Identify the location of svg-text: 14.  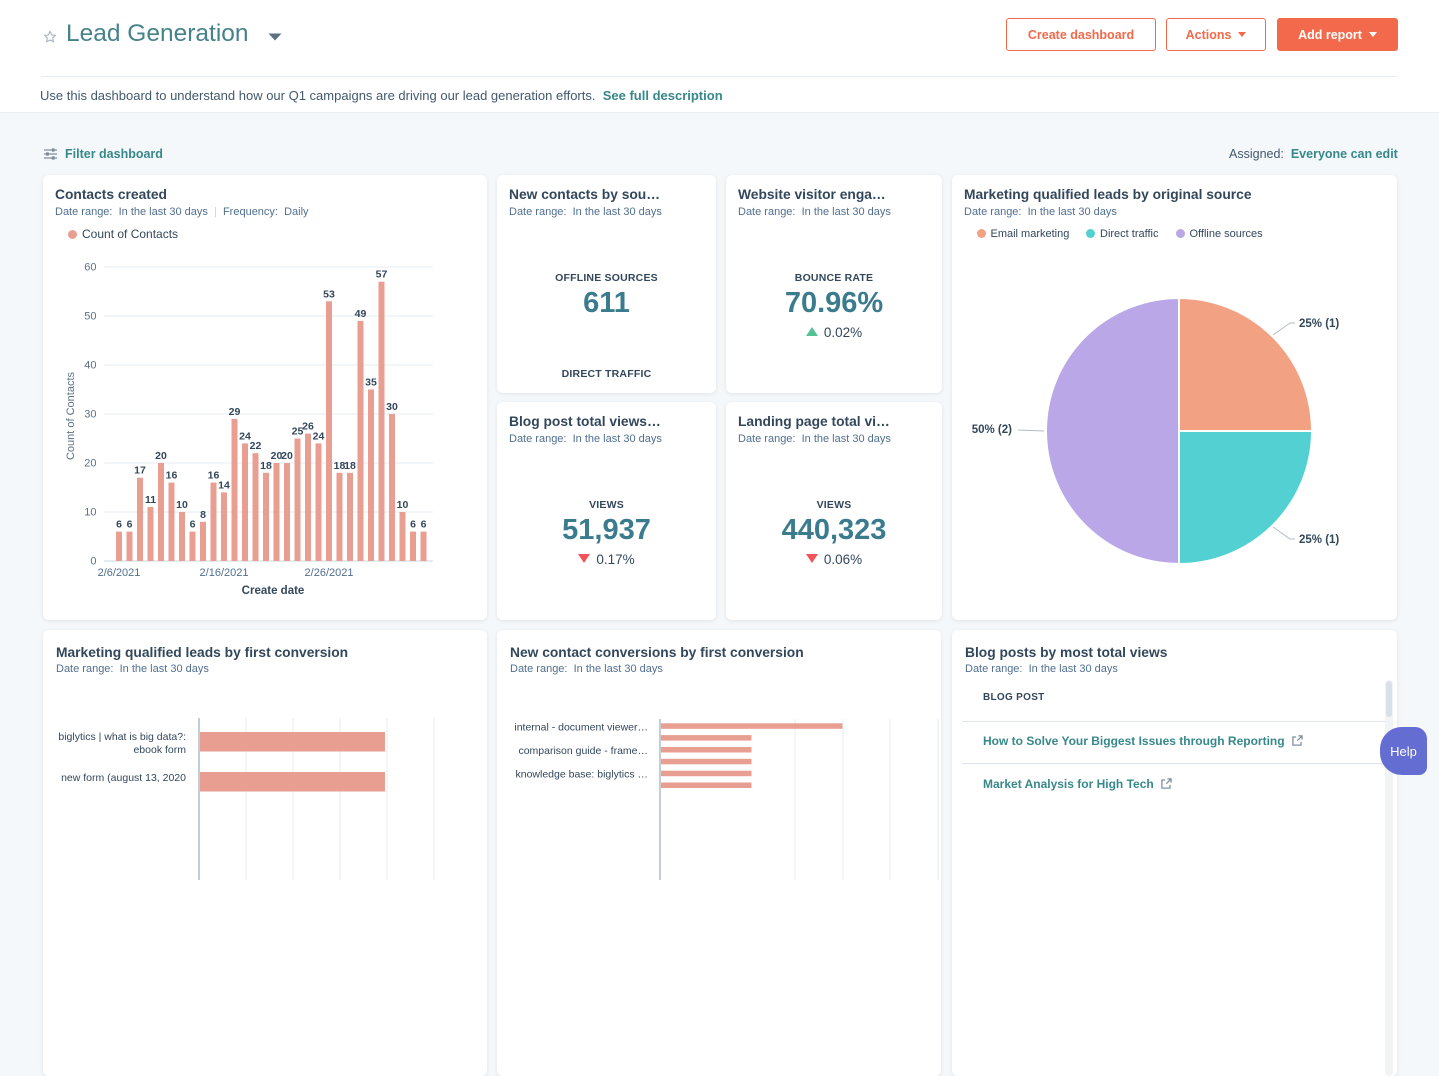
(224, 485).